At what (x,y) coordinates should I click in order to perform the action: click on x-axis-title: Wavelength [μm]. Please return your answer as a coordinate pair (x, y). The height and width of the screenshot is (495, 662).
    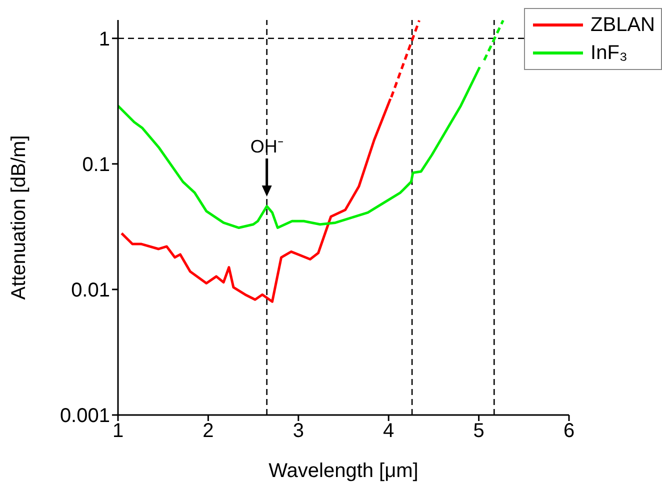
    Looking at the image, I should click on (343, 471).